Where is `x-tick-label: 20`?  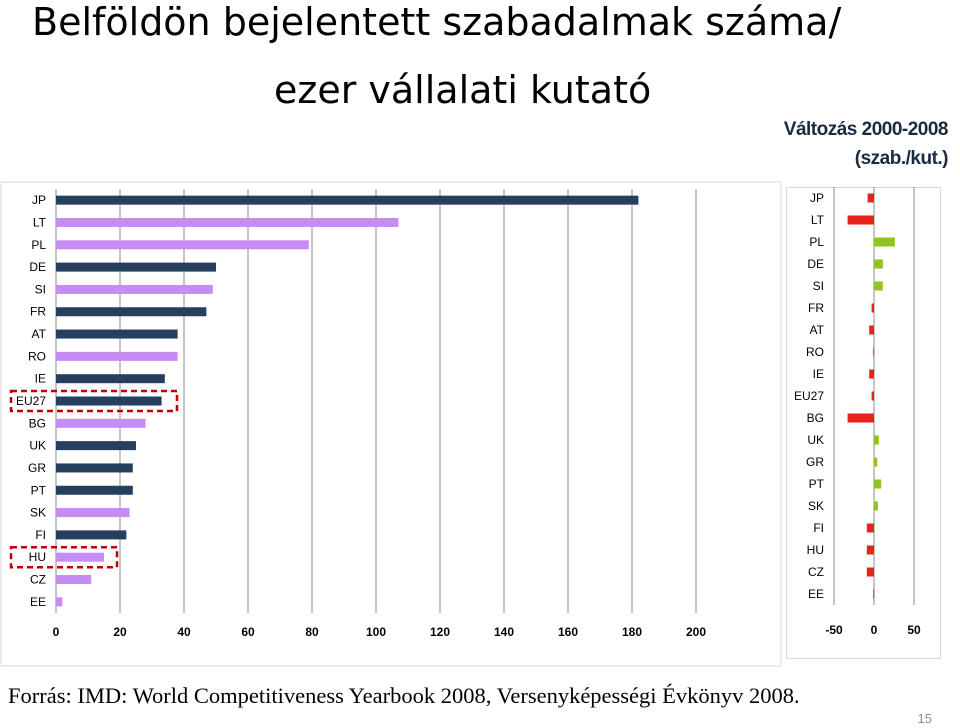 x-tick-label: 20 is located at coordinates (120, 632).